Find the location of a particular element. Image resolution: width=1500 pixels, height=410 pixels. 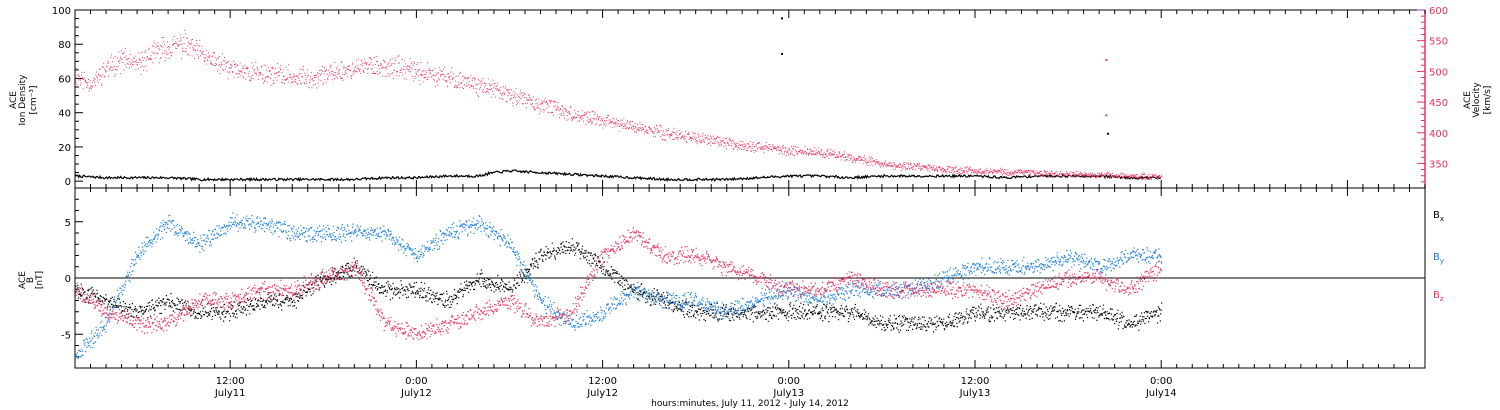

bottom-left-axis: 5 0 -5 is located at coordinates (72, 278).